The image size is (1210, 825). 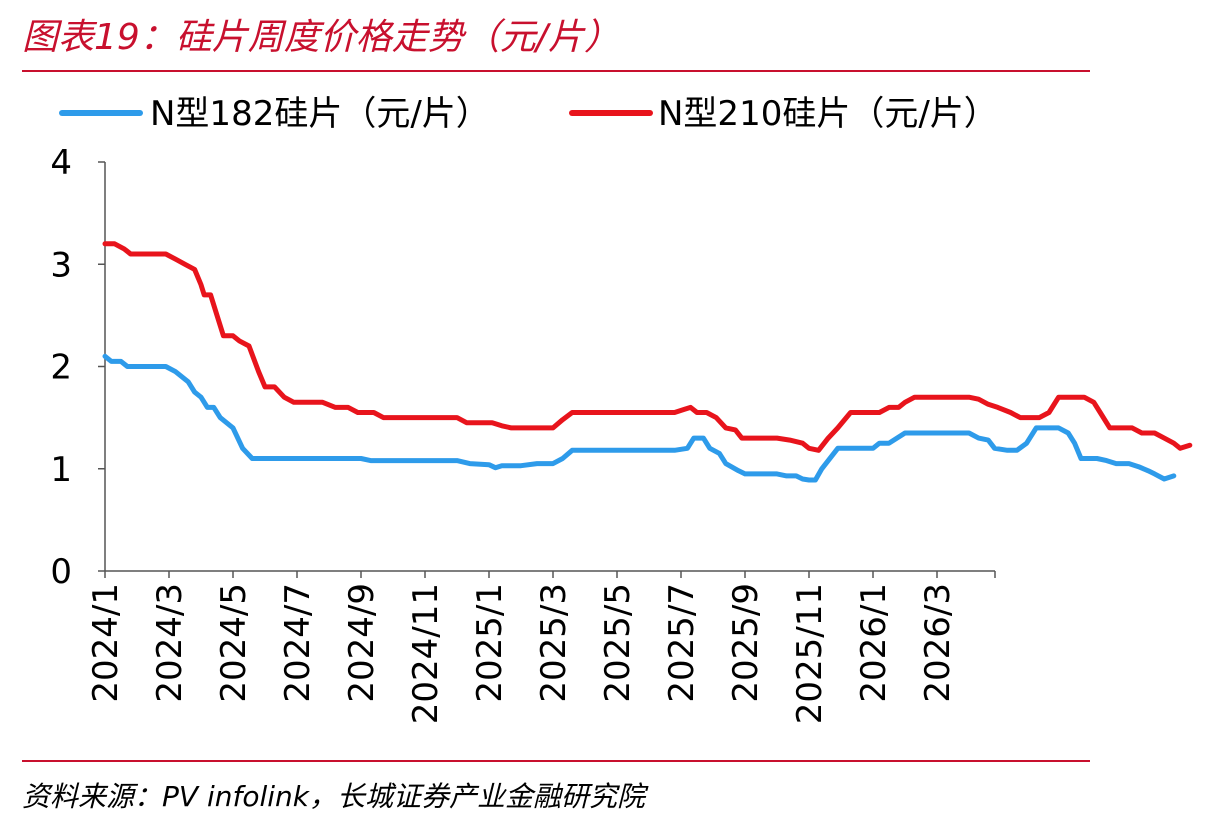 What do you see at coordinates (170, 643) in the screenshot?
I see `x-tick-label: 2024/3` at bounding box center [170, 643].